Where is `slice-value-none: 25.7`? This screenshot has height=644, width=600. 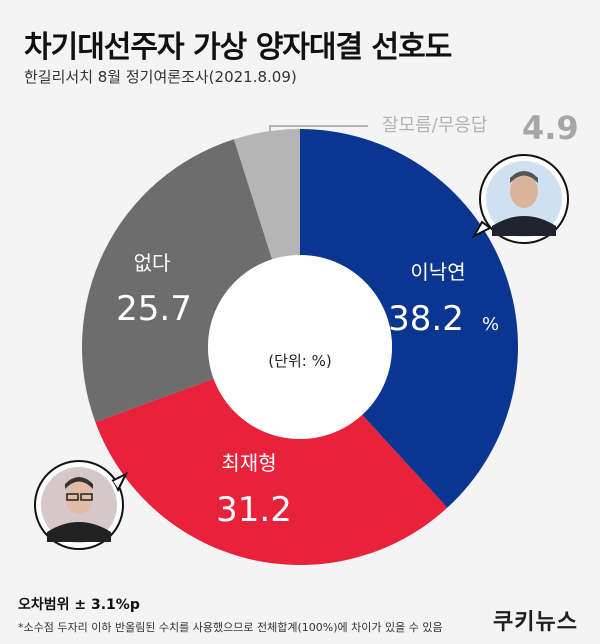
slice-value-none: 25.7 is located at coordinates (154, 309).